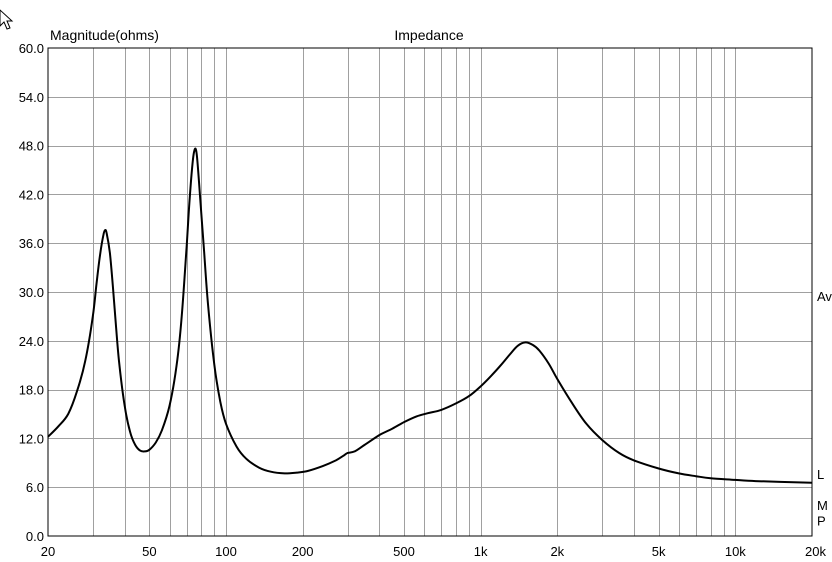 The height and width of the screenshot is (562, 832). Describe the element at coordinates (149, 551) in the screenshot. I see `x-tick-label: 50` at that location.